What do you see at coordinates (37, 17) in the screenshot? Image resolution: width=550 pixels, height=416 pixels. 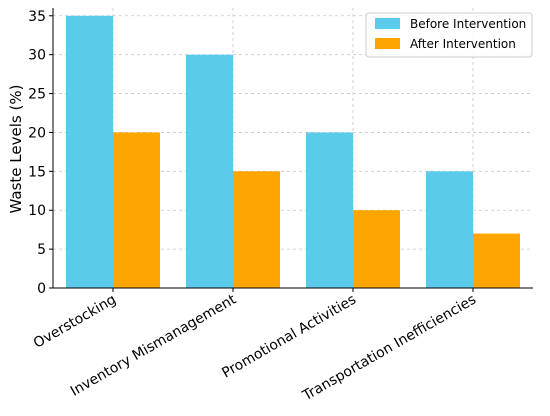 I see `y-tick-label: 35` at bounding box center [37, 17].